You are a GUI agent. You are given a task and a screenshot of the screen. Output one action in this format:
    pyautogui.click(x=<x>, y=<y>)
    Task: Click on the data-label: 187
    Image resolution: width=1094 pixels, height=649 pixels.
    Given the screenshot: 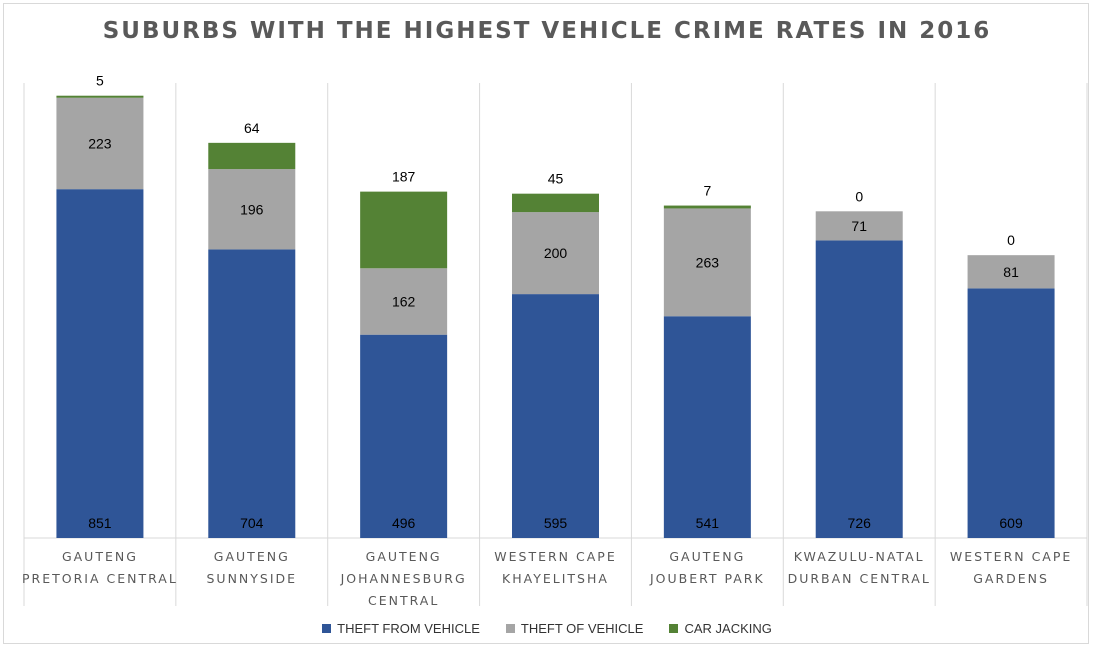 What is the action you would take?
    pyautogui.click(x=404, y=177)
    